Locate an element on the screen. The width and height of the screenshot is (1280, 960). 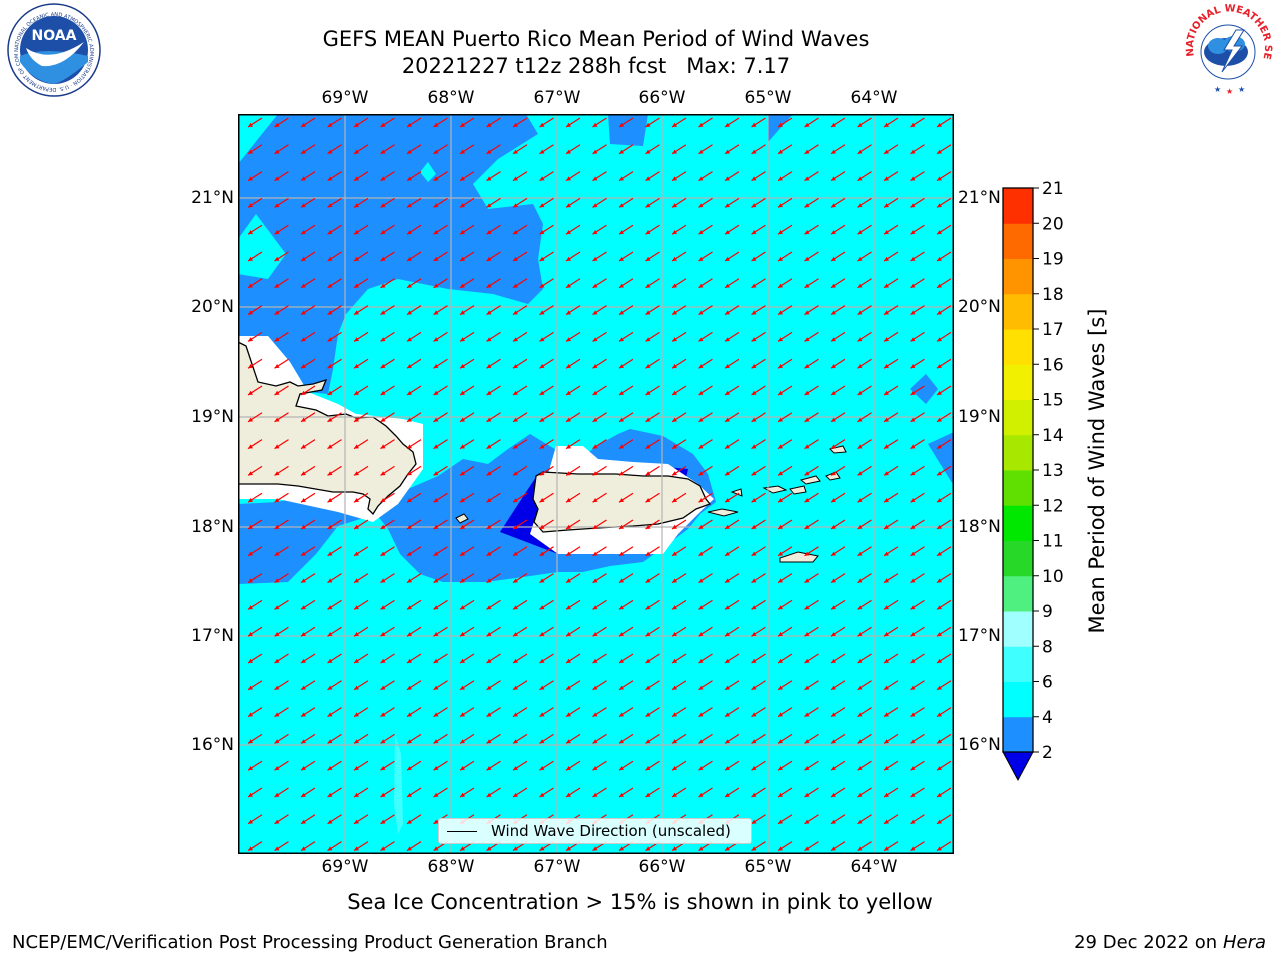
lon-label-top: 67°W is located at coordinates (557, 98).